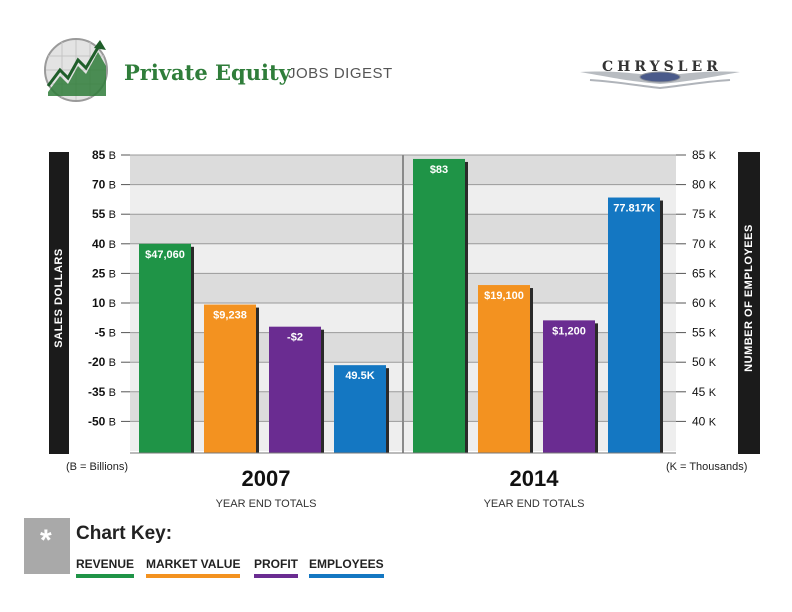 The width and height of the screenshot is (792, 612). I want to click on right-tick-label: 50 K, so click(704, 362).